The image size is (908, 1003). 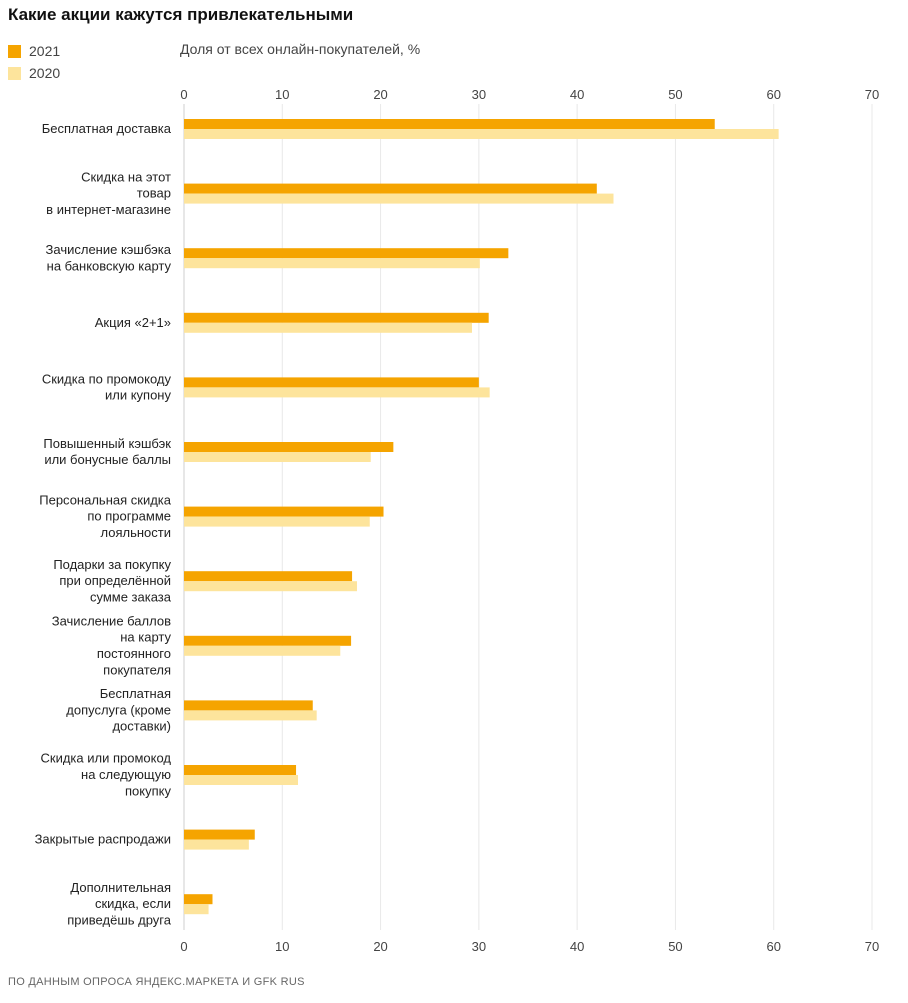 I want to click on category-label-line: Скидка по промокоду, so click(x=107, y=378).